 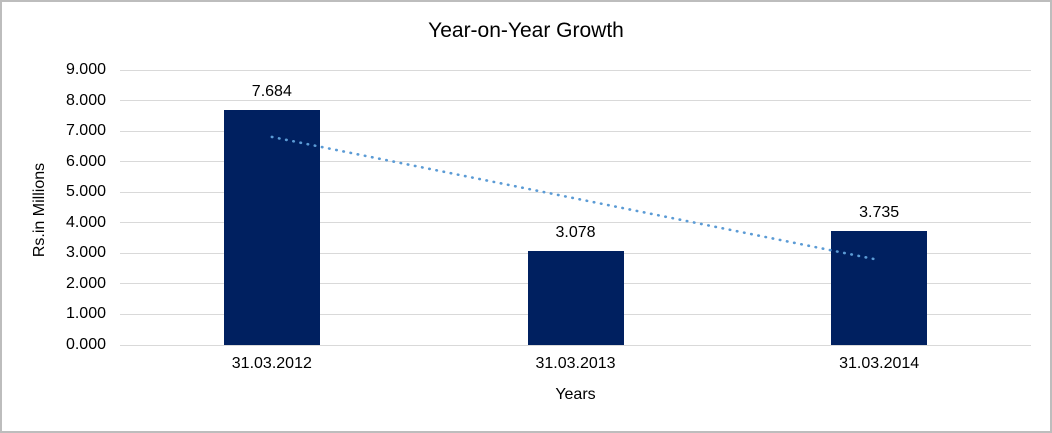 I want to click on y-axis-tick-label: 2.000, so click(x=85, y=283).